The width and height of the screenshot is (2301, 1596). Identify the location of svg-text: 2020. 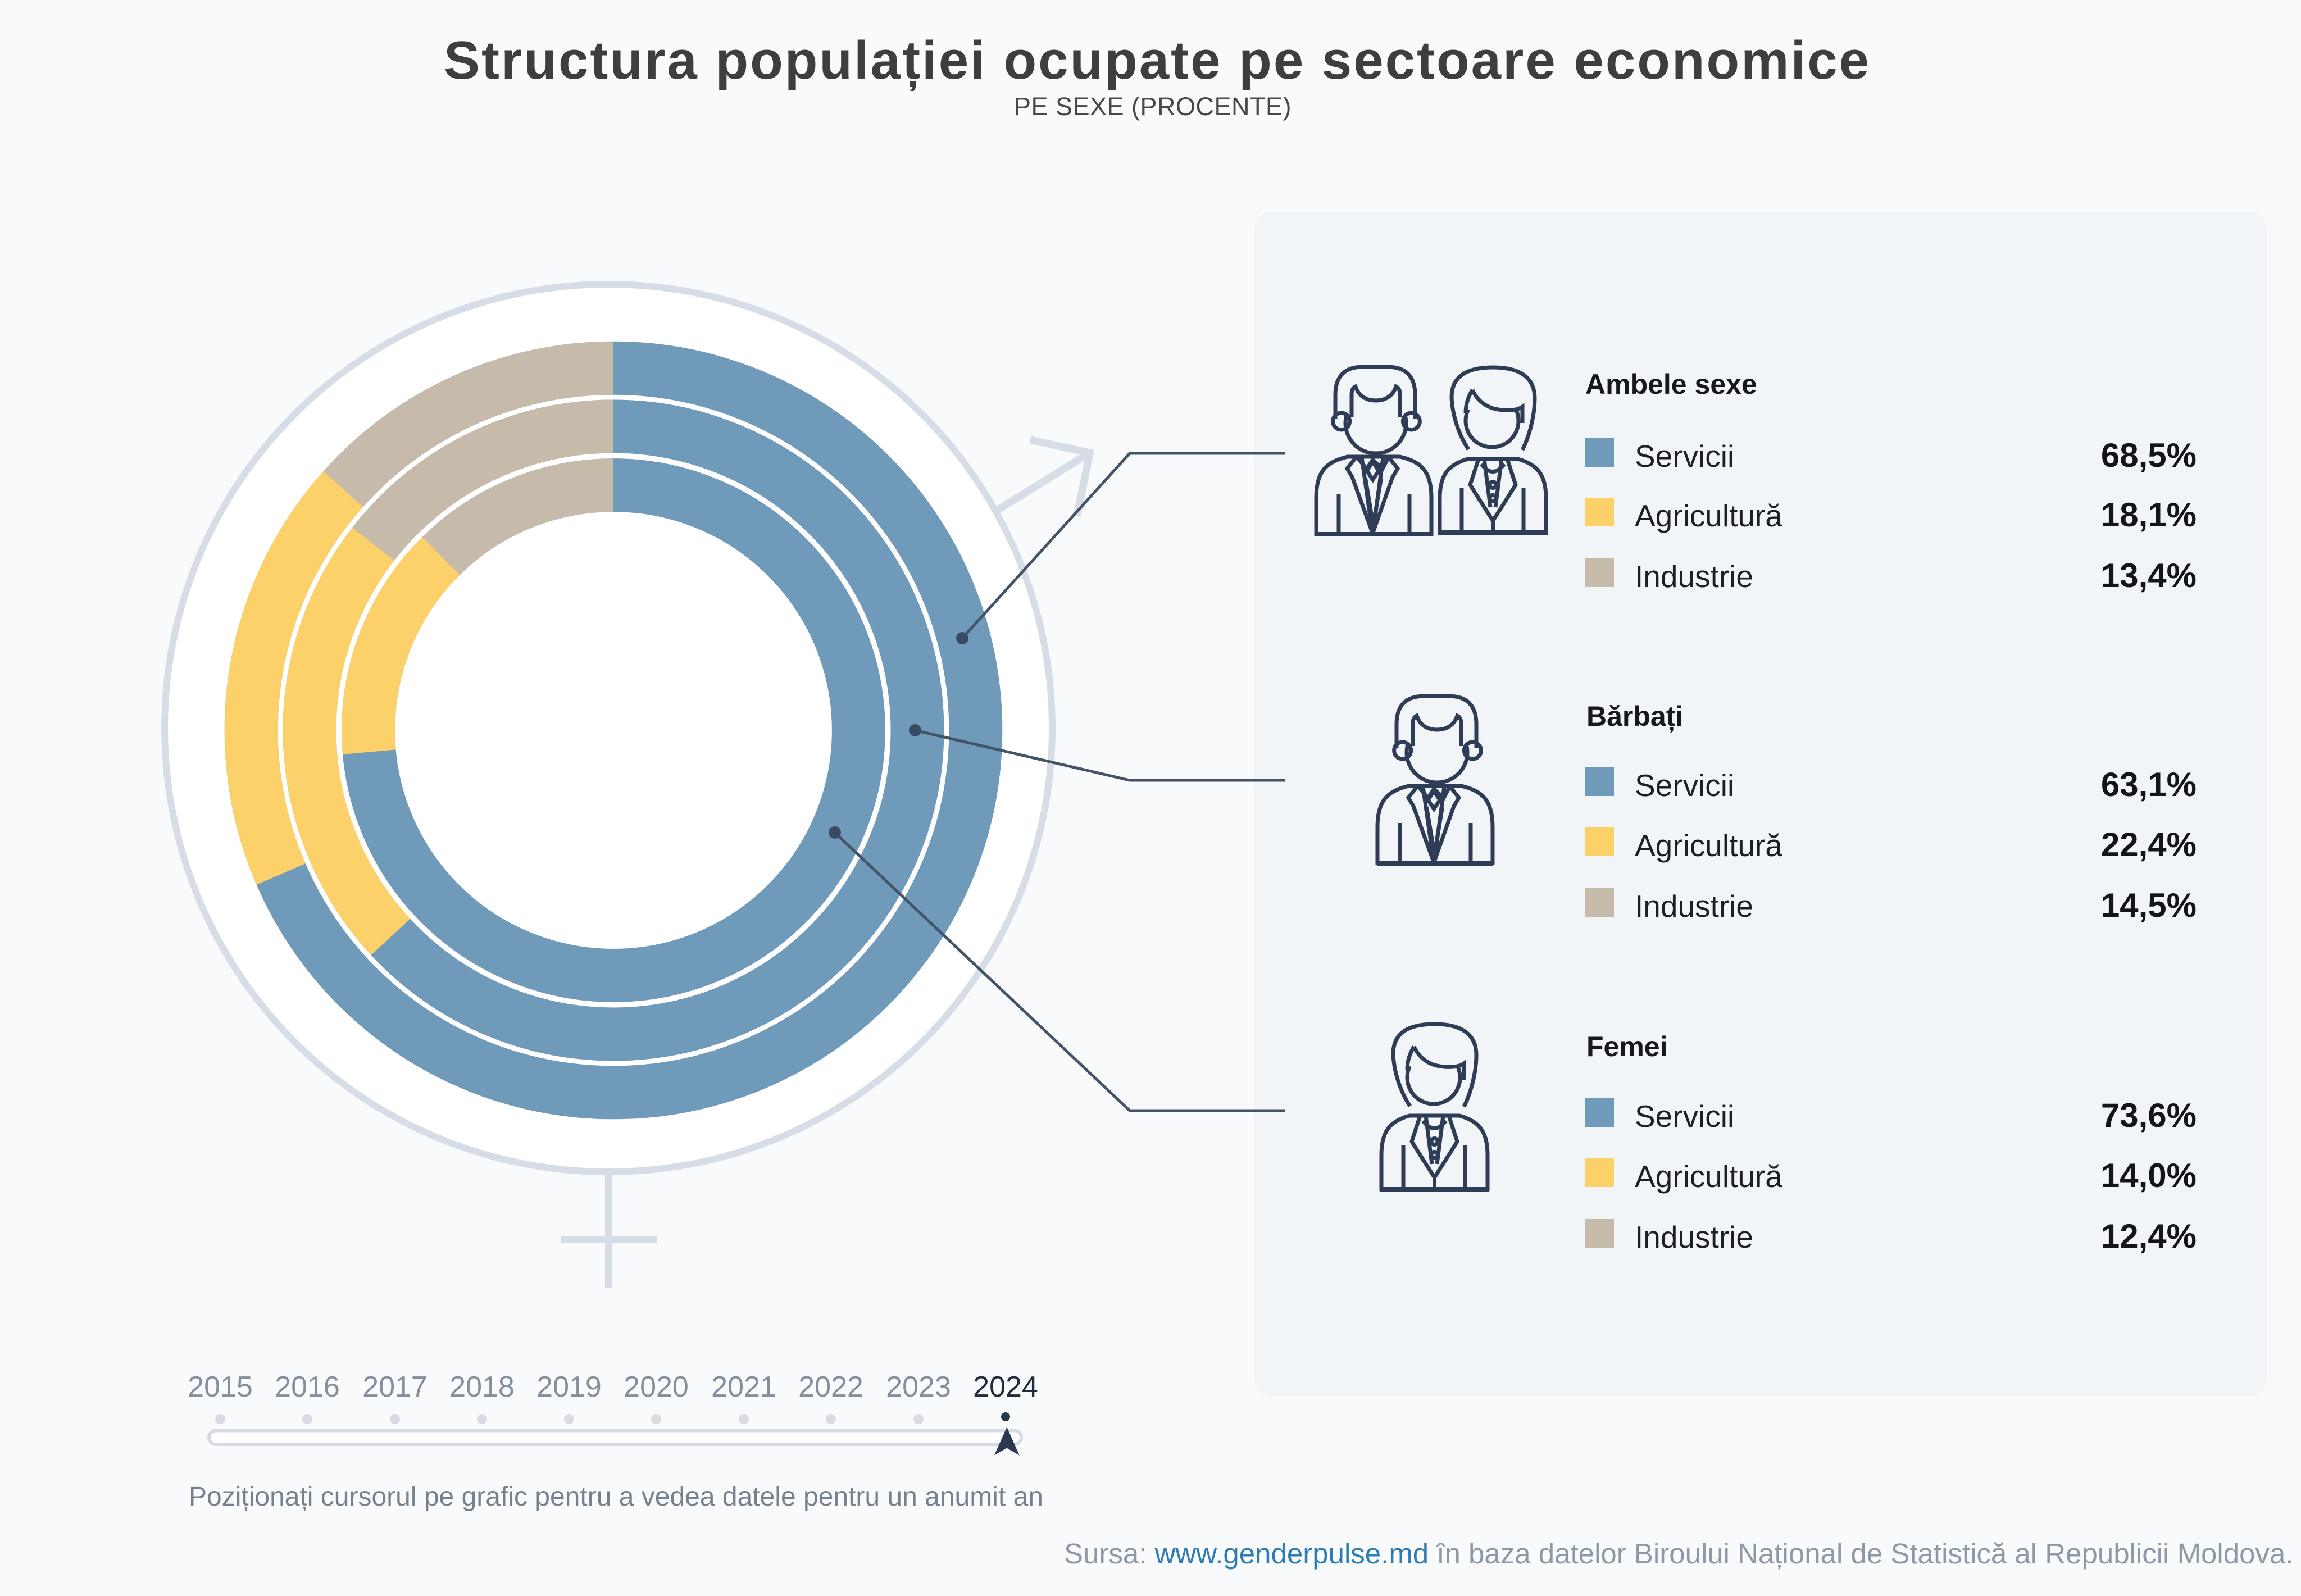
(657, 1387).